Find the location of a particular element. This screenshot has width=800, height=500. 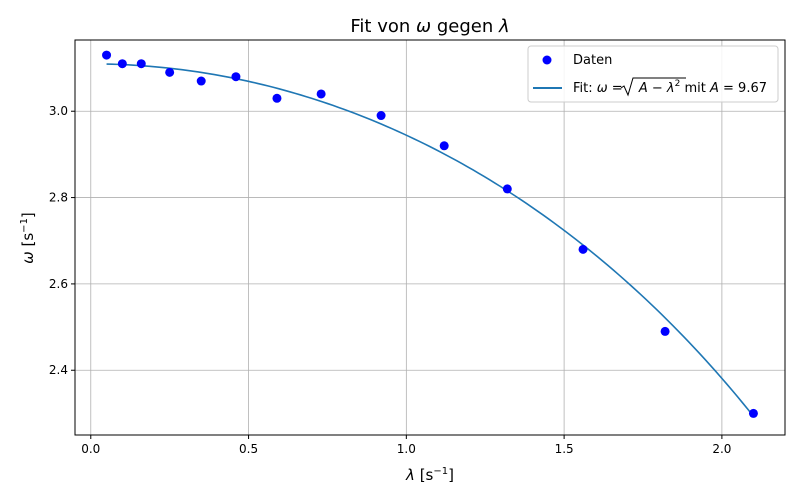

legend-box is located at coordinates (653, 74).